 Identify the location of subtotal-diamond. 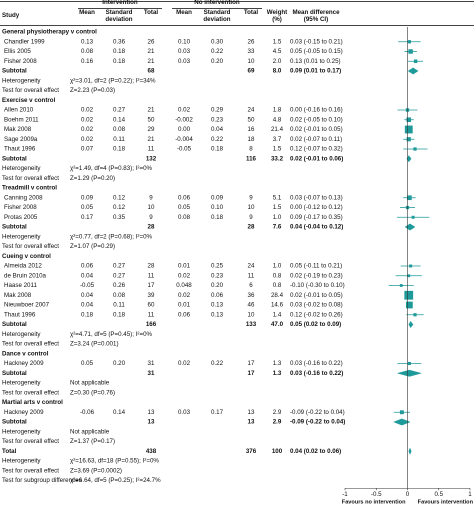
(413, 71).